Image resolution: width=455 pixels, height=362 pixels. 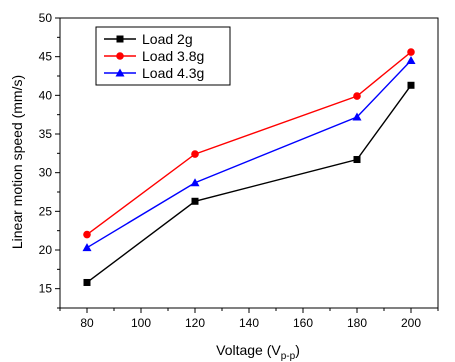 I want to click on x-tick-label: 180, so click(x=357, y=323).